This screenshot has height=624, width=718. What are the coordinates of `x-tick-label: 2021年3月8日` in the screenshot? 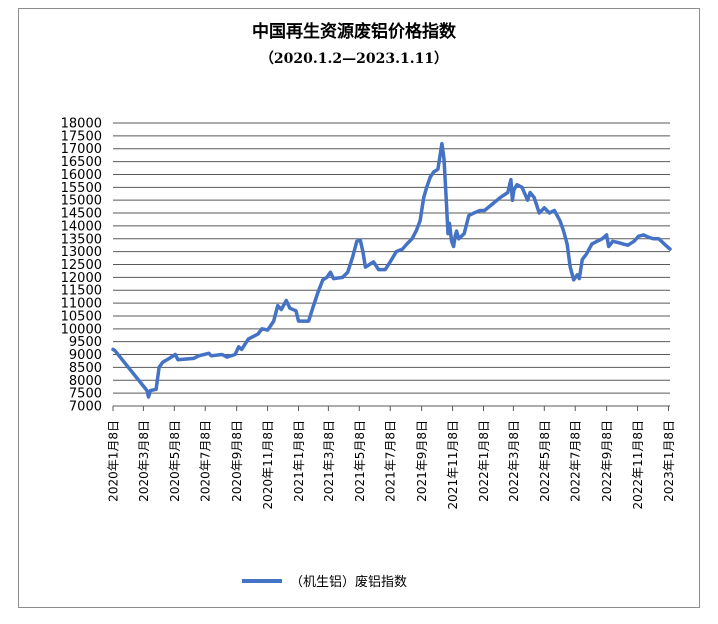 It's located at (329, 461).